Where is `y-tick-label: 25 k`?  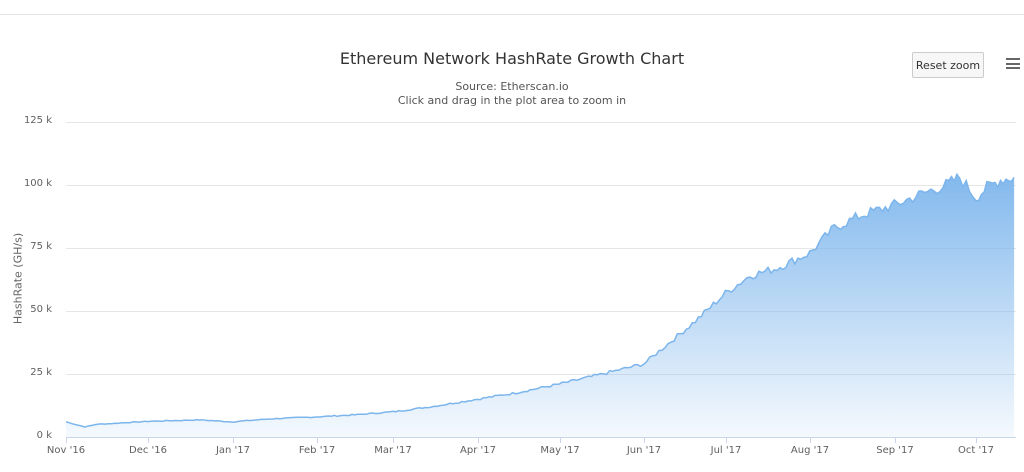
y-tick-label: 25 k is located at coordinates (41, 372).